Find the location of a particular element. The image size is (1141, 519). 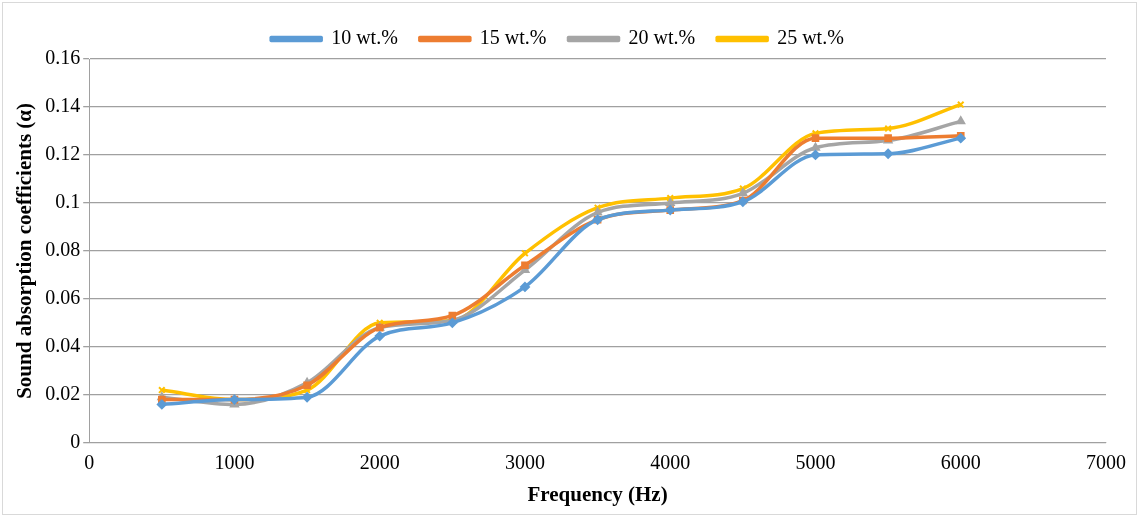

y-tick-label: 0.02 is located at coordinates (63, 393).